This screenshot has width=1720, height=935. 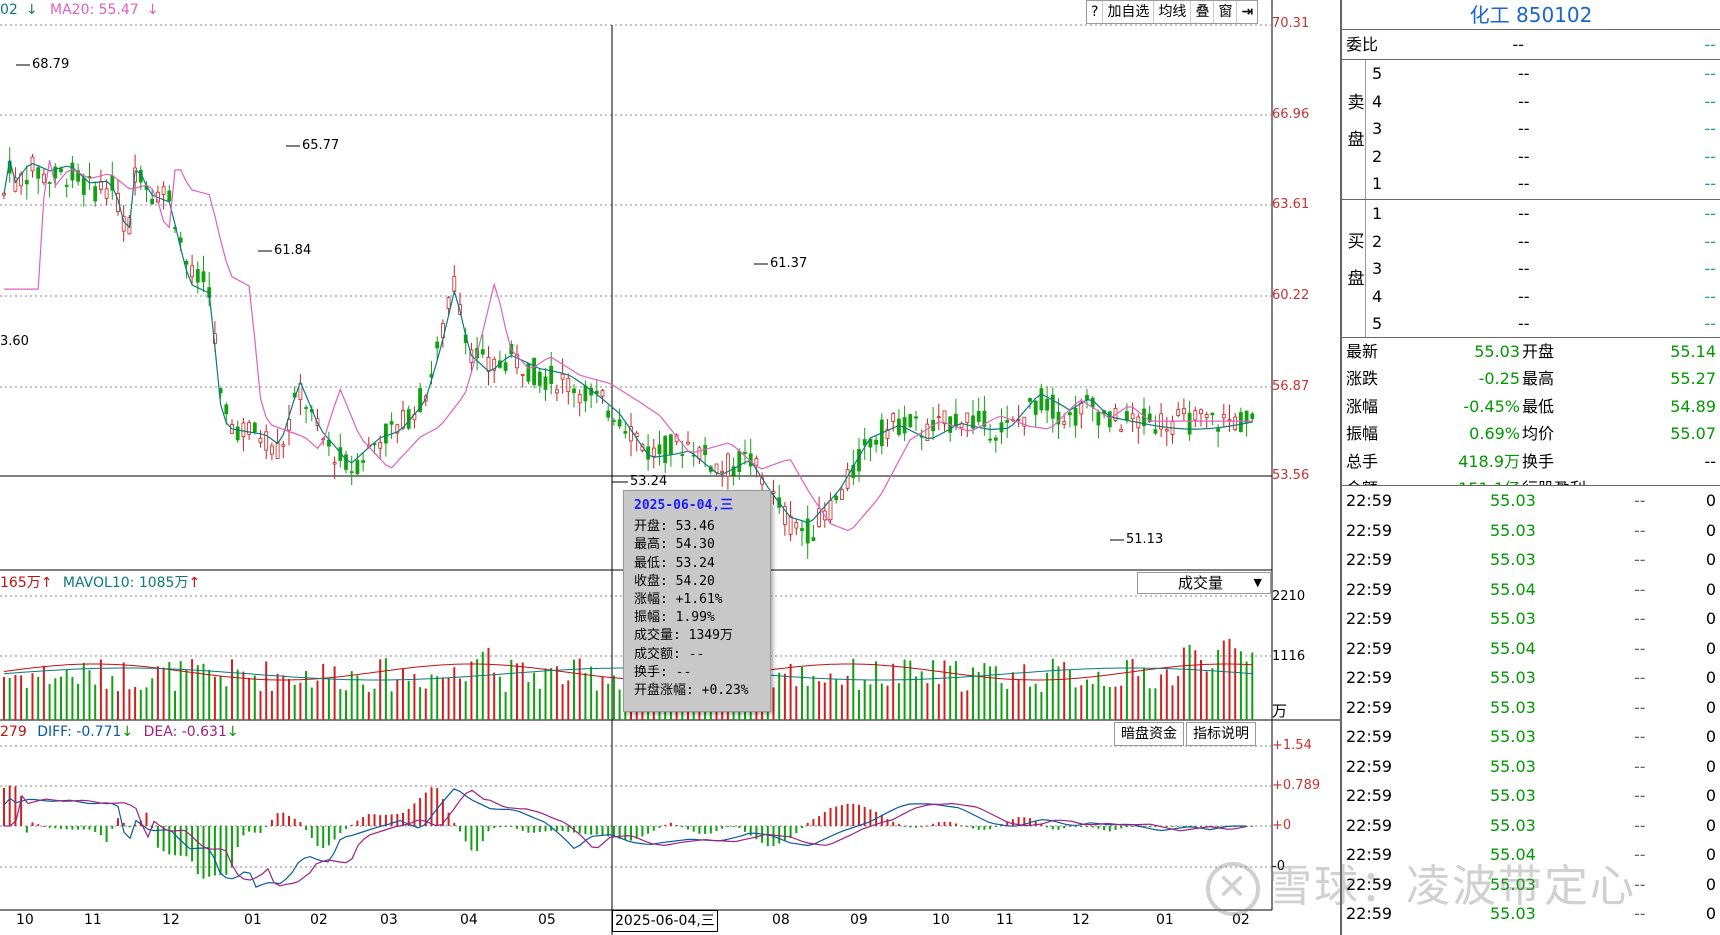 What do you see at coordinates (1203, 12) in the screenshot?
I see `overlay-button: 叠` at bounding box center [1203, 12].